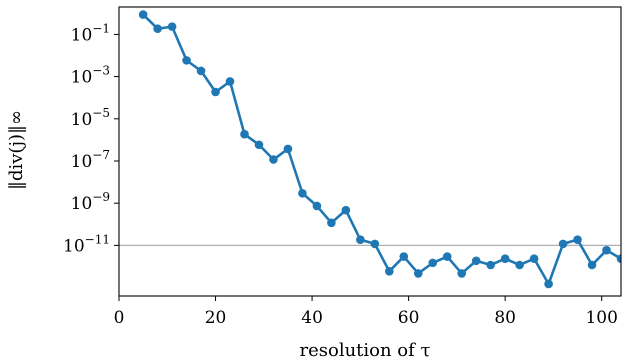 The width and height of the screenshot is (622, 362). What do you see at coordinates (16, 150) in the screenshot?
I see `y-axis-label: ‖div(j)‖∞` at bounding box center [16, 150].